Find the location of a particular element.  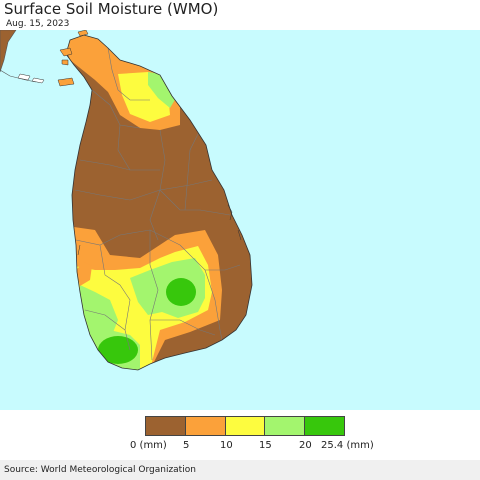

legend-bar is located at coordinates (245, 426).